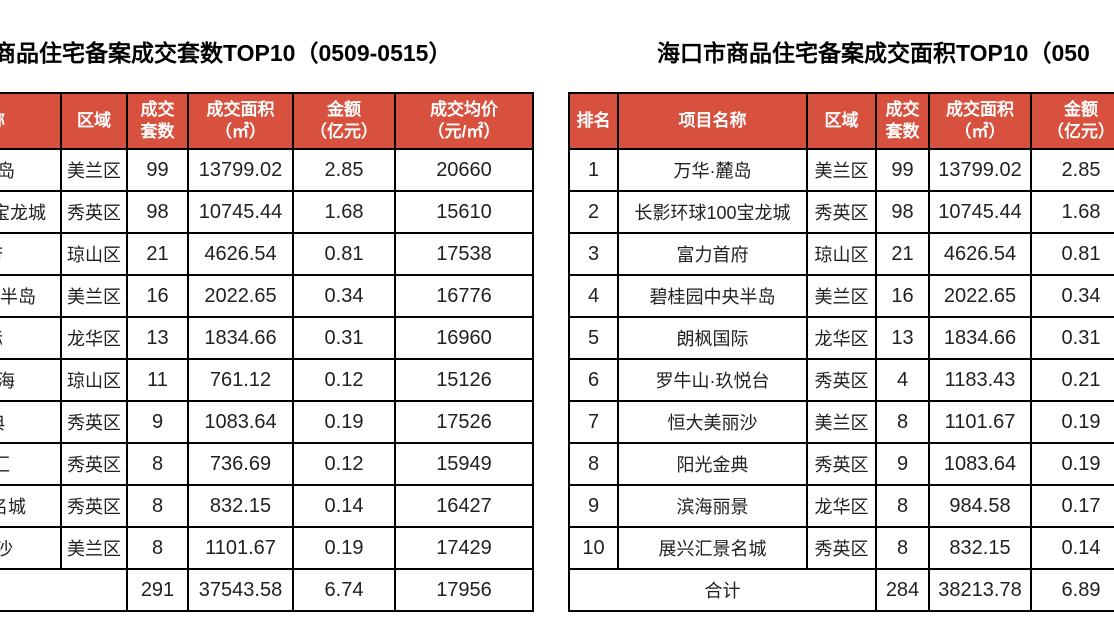 This screenshot has width=1114, height=627. Describe the element at coordinates (712, 464) in the screenshot. I see `project-name-cell: 阳光金典` at that location.